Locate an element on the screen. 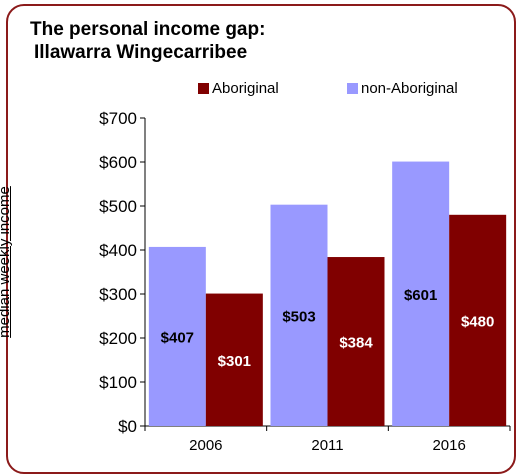 The height and width of the screenshot is (474, 526). data-label: $480 is located at coordinates (477, 321).